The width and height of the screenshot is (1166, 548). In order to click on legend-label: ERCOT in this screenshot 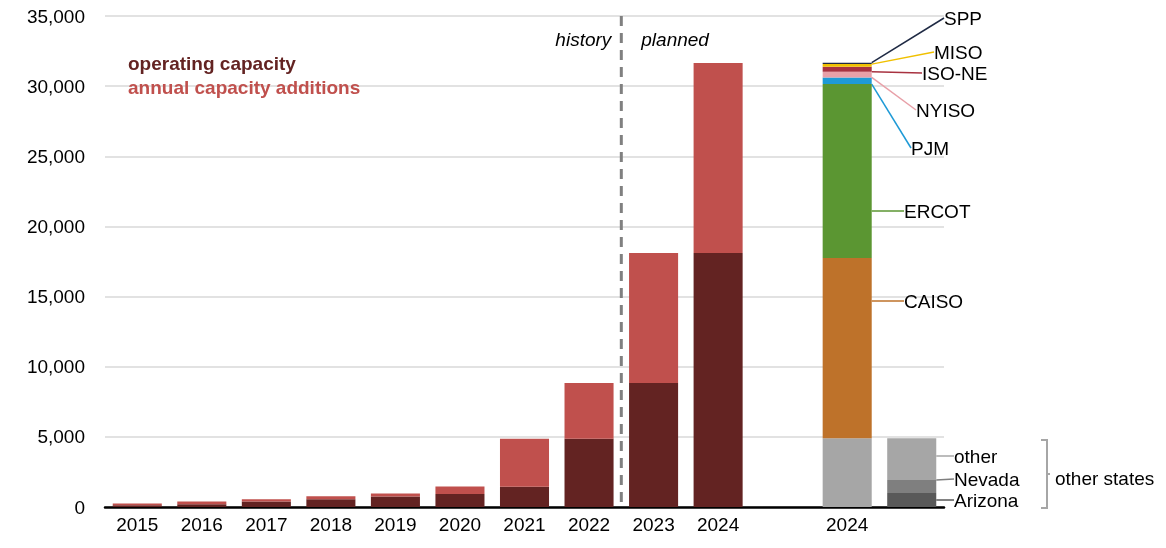, I will do `click(937, 211)`.